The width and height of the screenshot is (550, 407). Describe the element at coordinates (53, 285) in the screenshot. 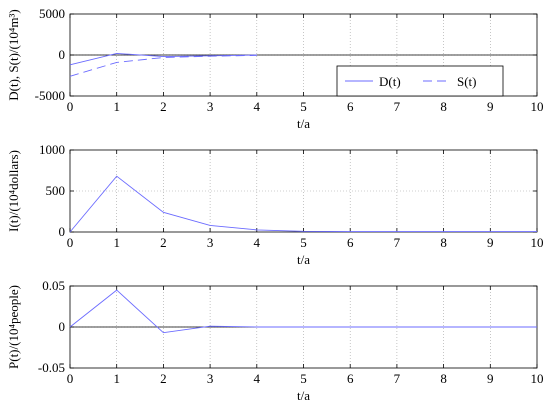

I see `y-tick-label: 0.05` at that location.